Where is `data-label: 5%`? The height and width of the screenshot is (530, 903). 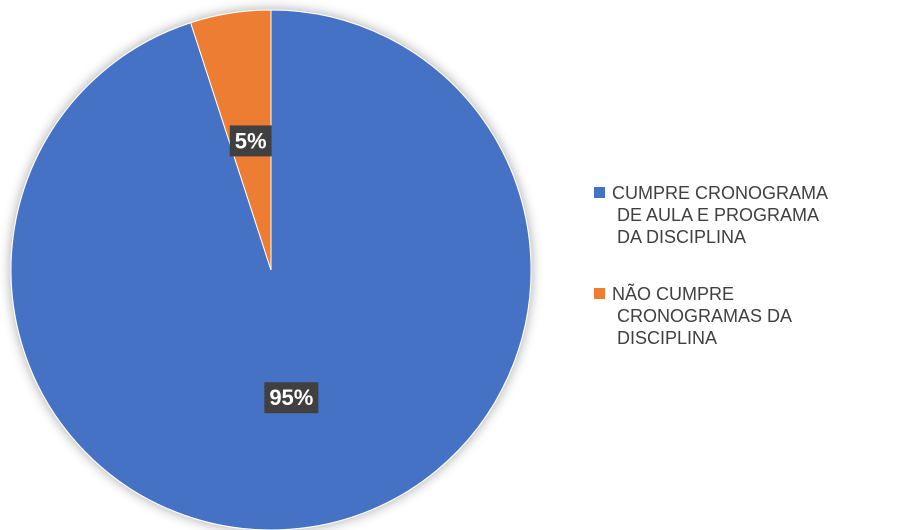
data-label: 5% is located at coordinates (251, 140).